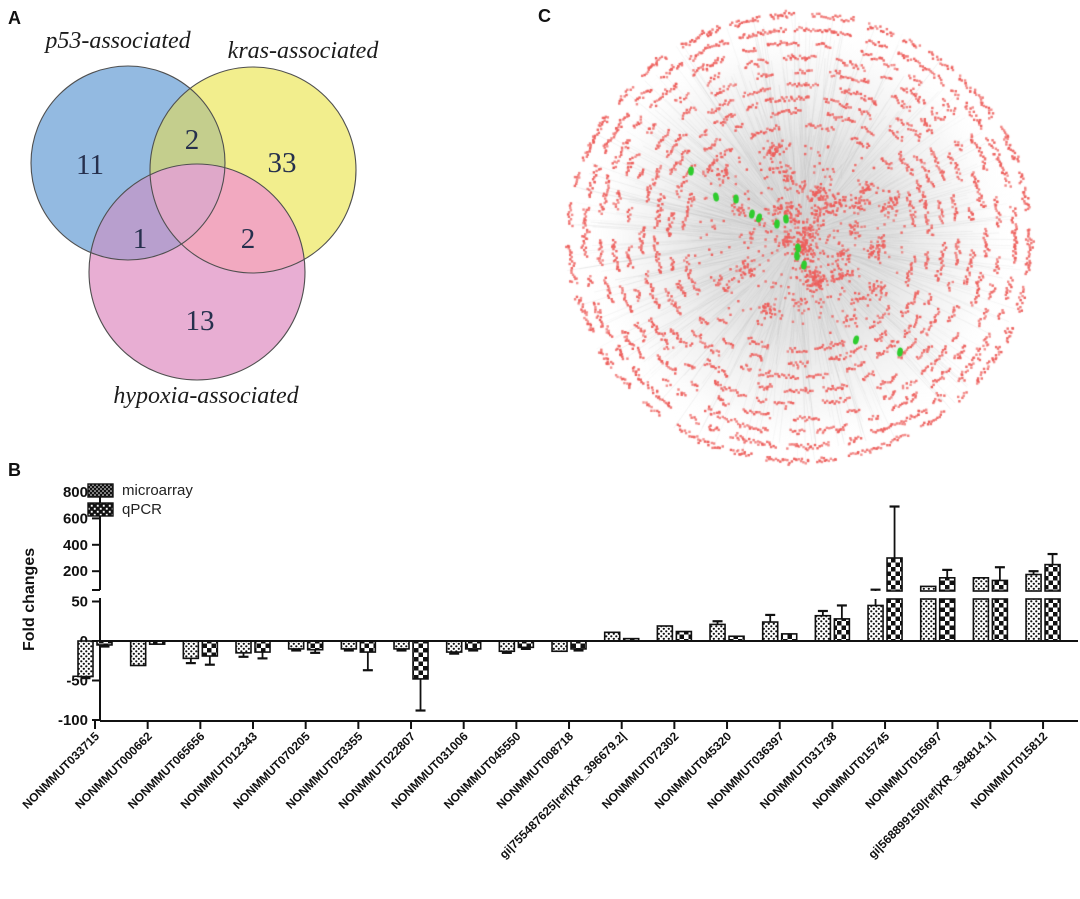  What do you see at coordinates (928, 588) in the screenshot?
I see `bar-microarray-16-upper` at bounding box center [928, 588].